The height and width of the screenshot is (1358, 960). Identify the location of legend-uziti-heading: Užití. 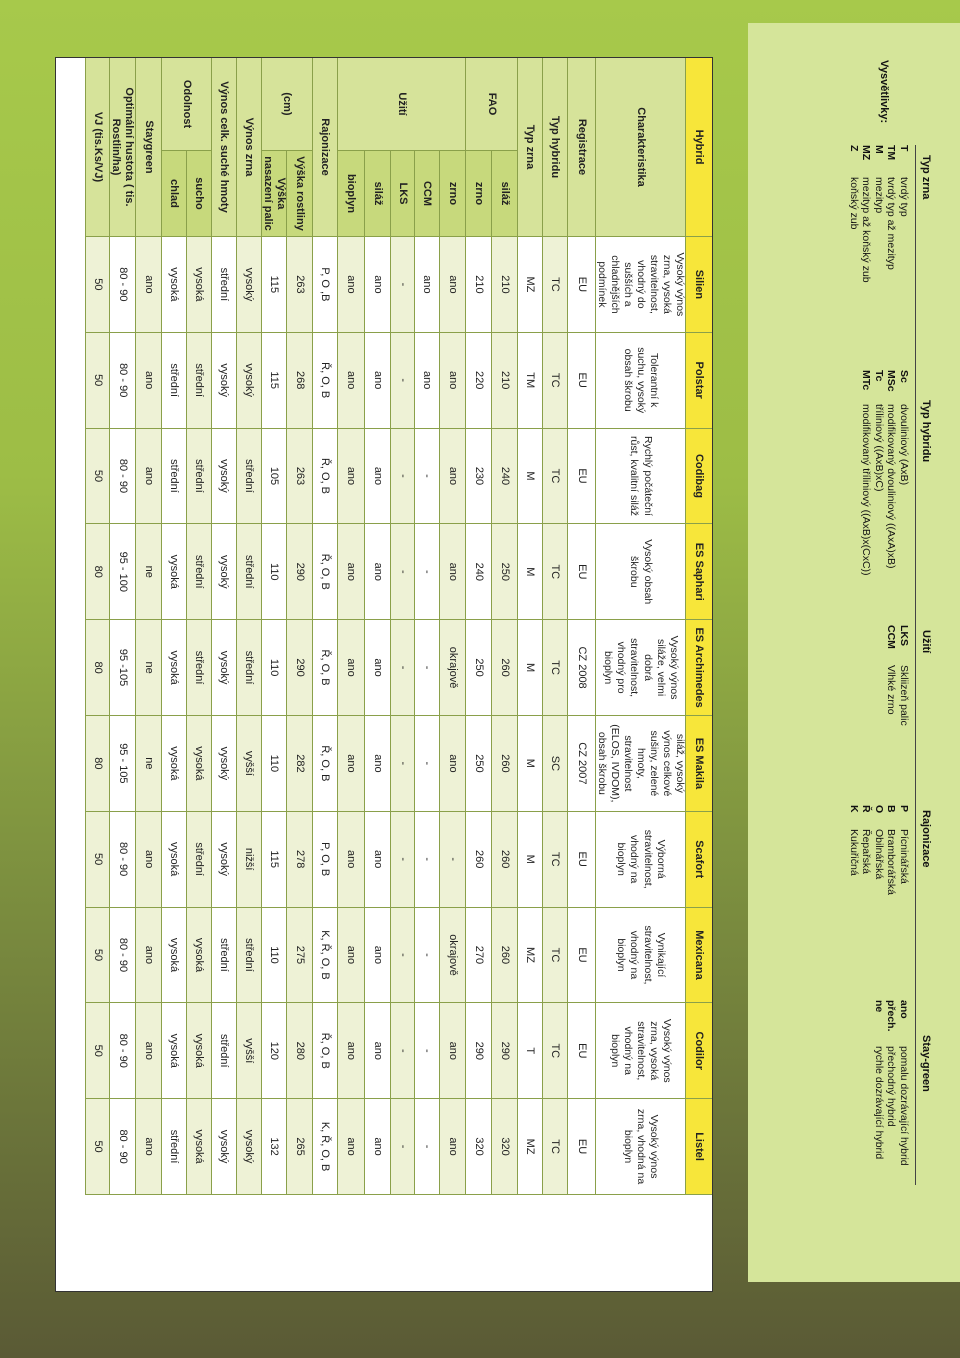
(926, 642).